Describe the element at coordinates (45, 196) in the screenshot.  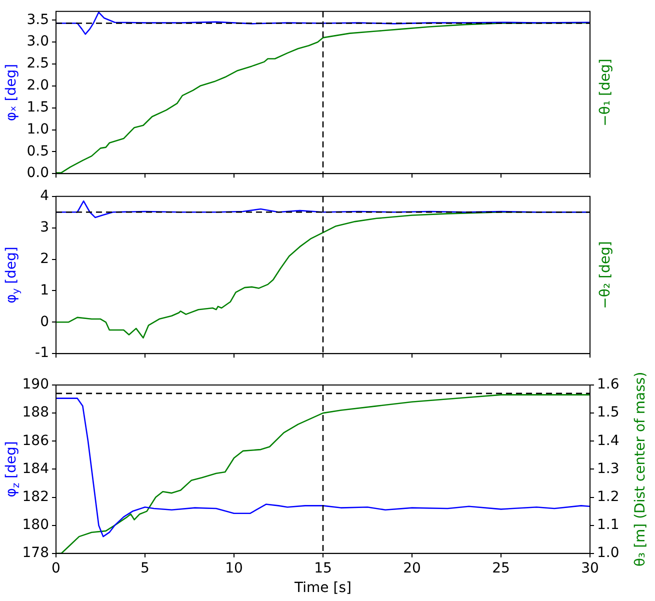
I see `y-tick-label: 4` at that location.